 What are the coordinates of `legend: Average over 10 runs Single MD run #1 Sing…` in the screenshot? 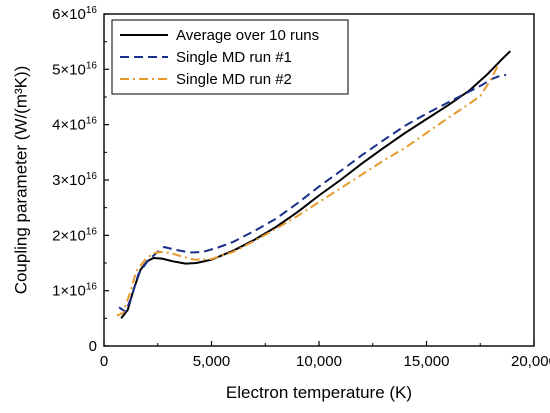 It's located at (230, 57).